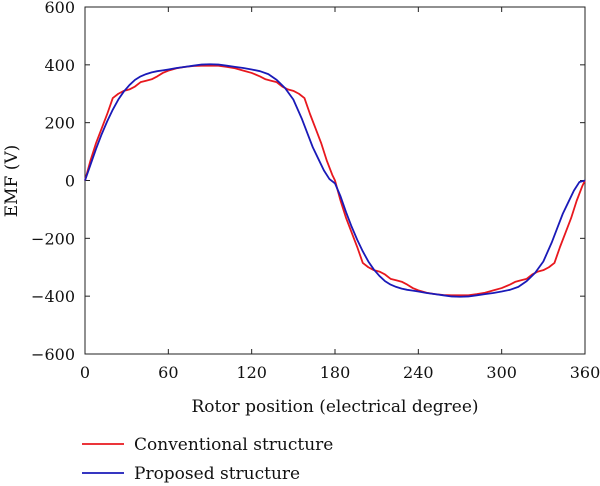 This screenshot has width=600, height=486. Describe the element at coordinates (585, 372) in the screenshot. I see `x-tick-label: 360` at that location.